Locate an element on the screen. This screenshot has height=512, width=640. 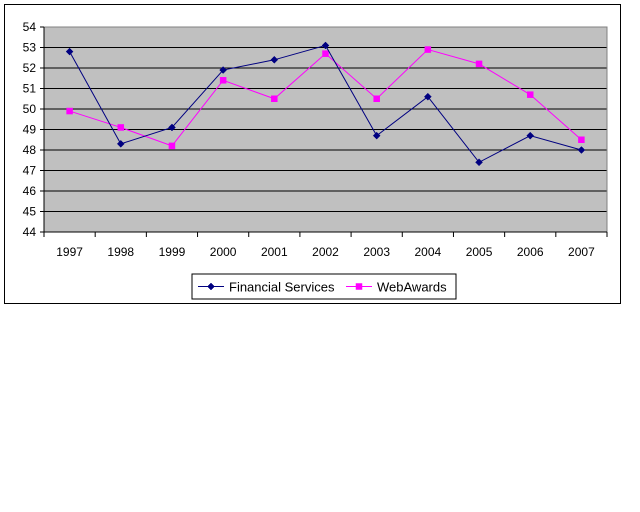
y-tick-label: 44 is located at coordinates (30, 232).